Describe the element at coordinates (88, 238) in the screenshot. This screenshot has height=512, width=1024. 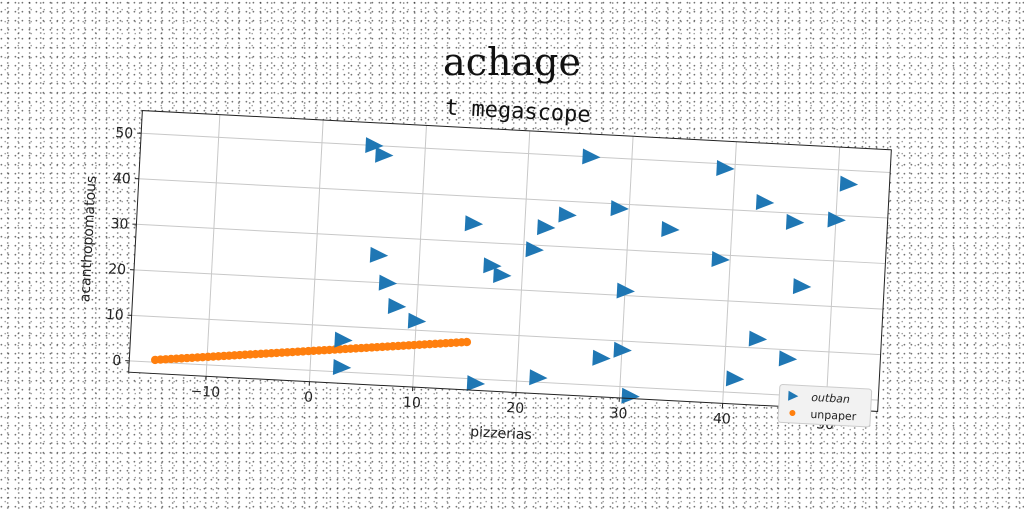
I see `y-axis-label: acanthopomatous` at that location.